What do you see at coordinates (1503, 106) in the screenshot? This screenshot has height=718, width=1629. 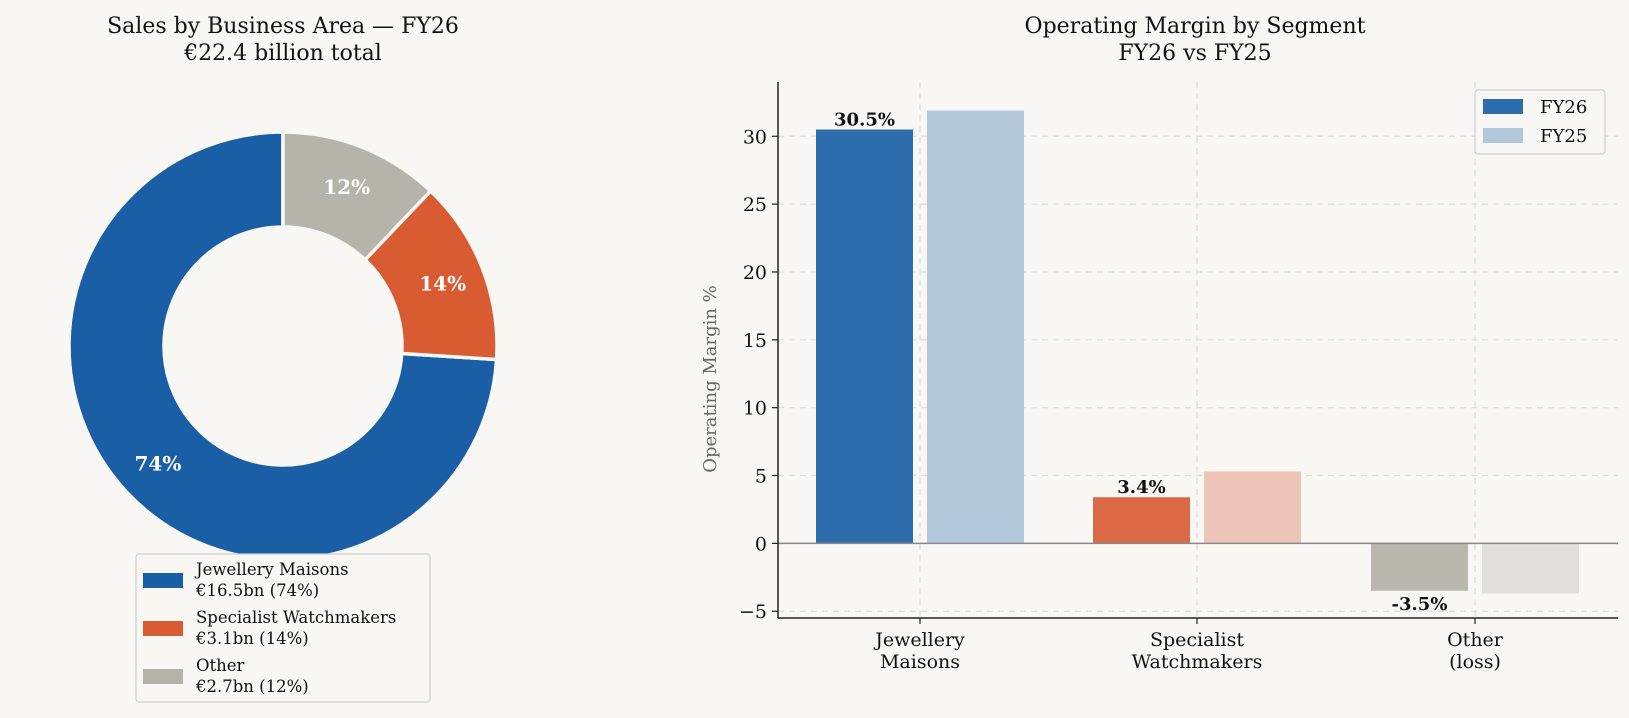 I see `legend-swatch-fy26` at bounding box center [1503, 106].